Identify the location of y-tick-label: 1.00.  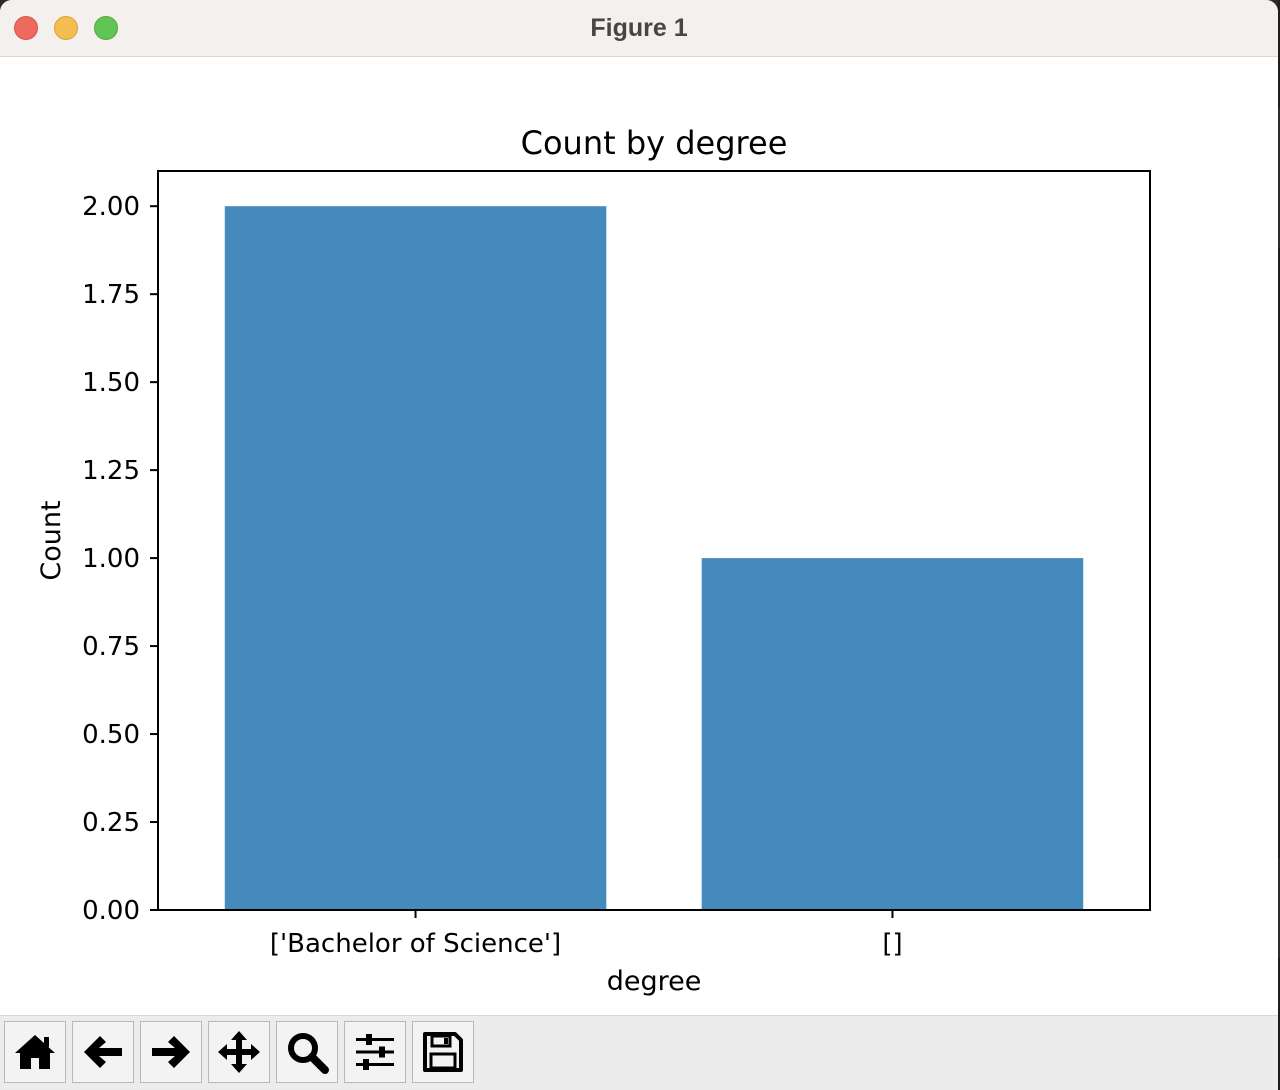
(111, 559).